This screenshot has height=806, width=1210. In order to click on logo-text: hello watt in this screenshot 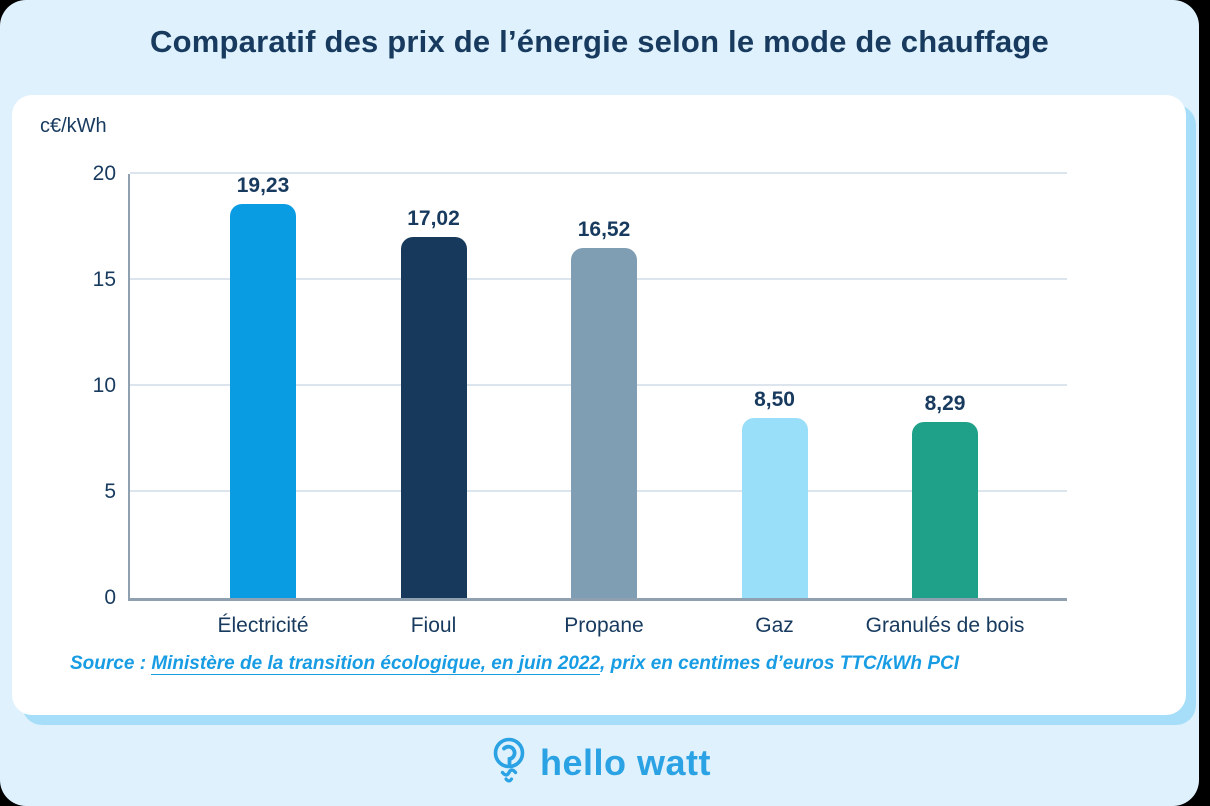, I will do `click(625, 762)`.